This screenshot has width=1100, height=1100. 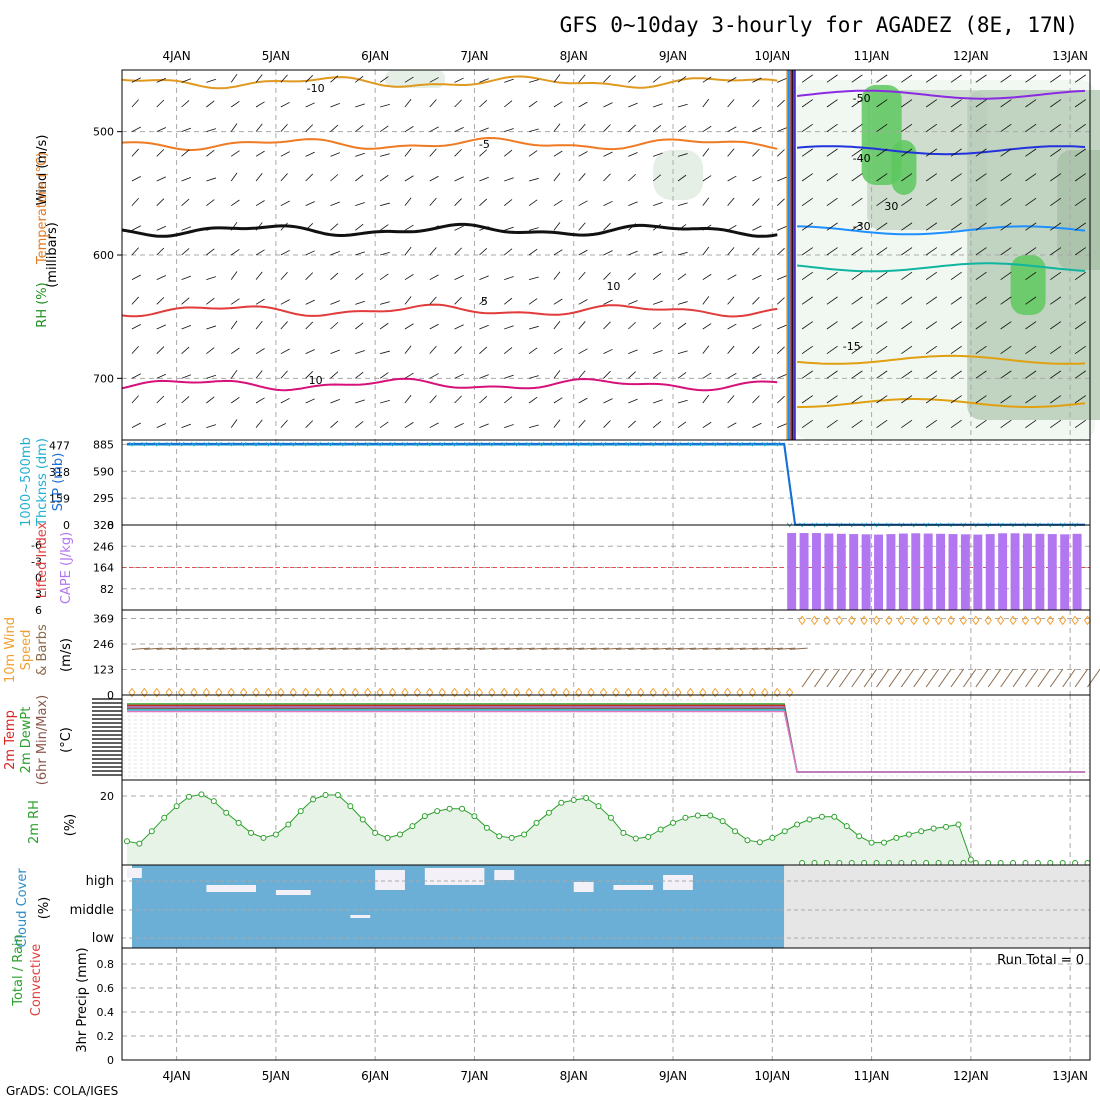 I want to click on ytick-label: 0.4, so click(x=106, y=1012).